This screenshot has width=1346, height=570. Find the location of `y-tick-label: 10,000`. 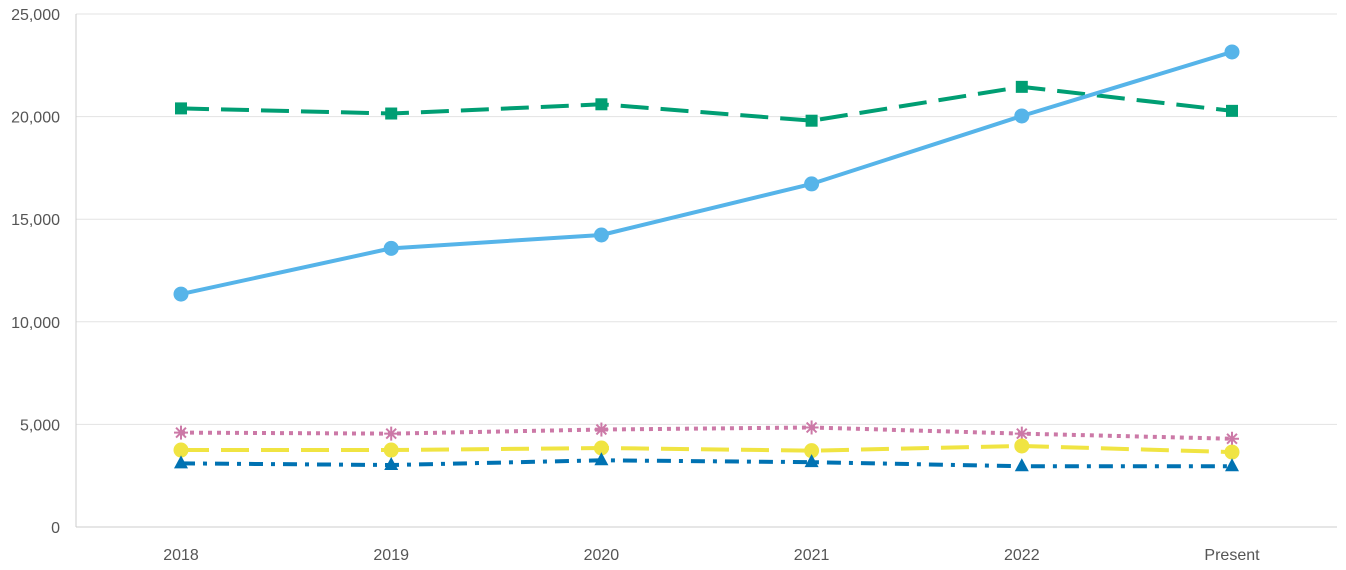

y-tick-label: 10,000 is located at coordinates (35, 323).